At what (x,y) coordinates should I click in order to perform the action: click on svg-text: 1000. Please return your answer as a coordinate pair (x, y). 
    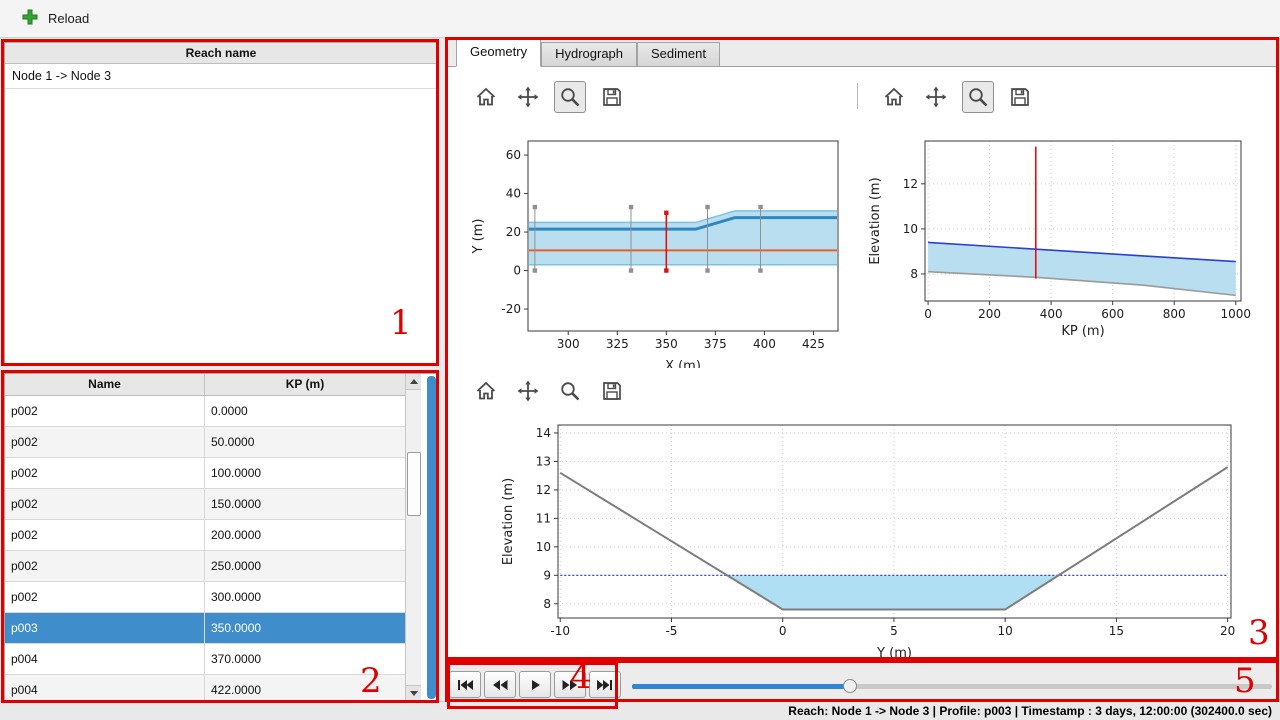
    Looking at the image, I should click on (1235, 314).